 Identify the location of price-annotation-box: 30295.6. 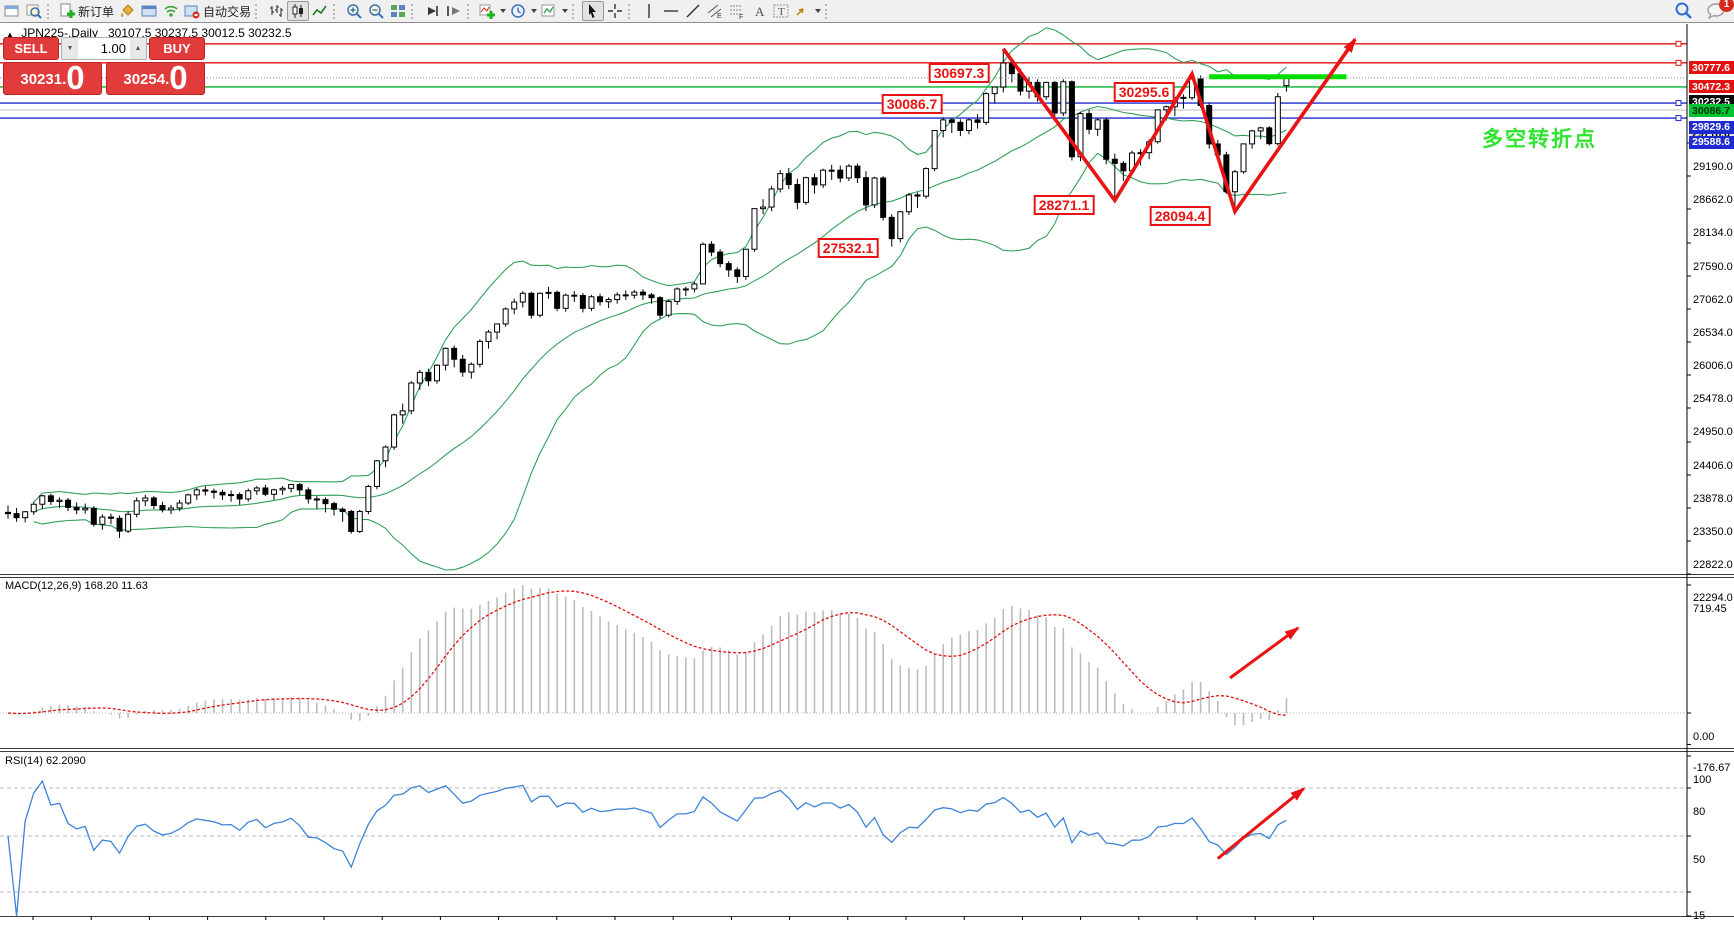
(1144, 92).